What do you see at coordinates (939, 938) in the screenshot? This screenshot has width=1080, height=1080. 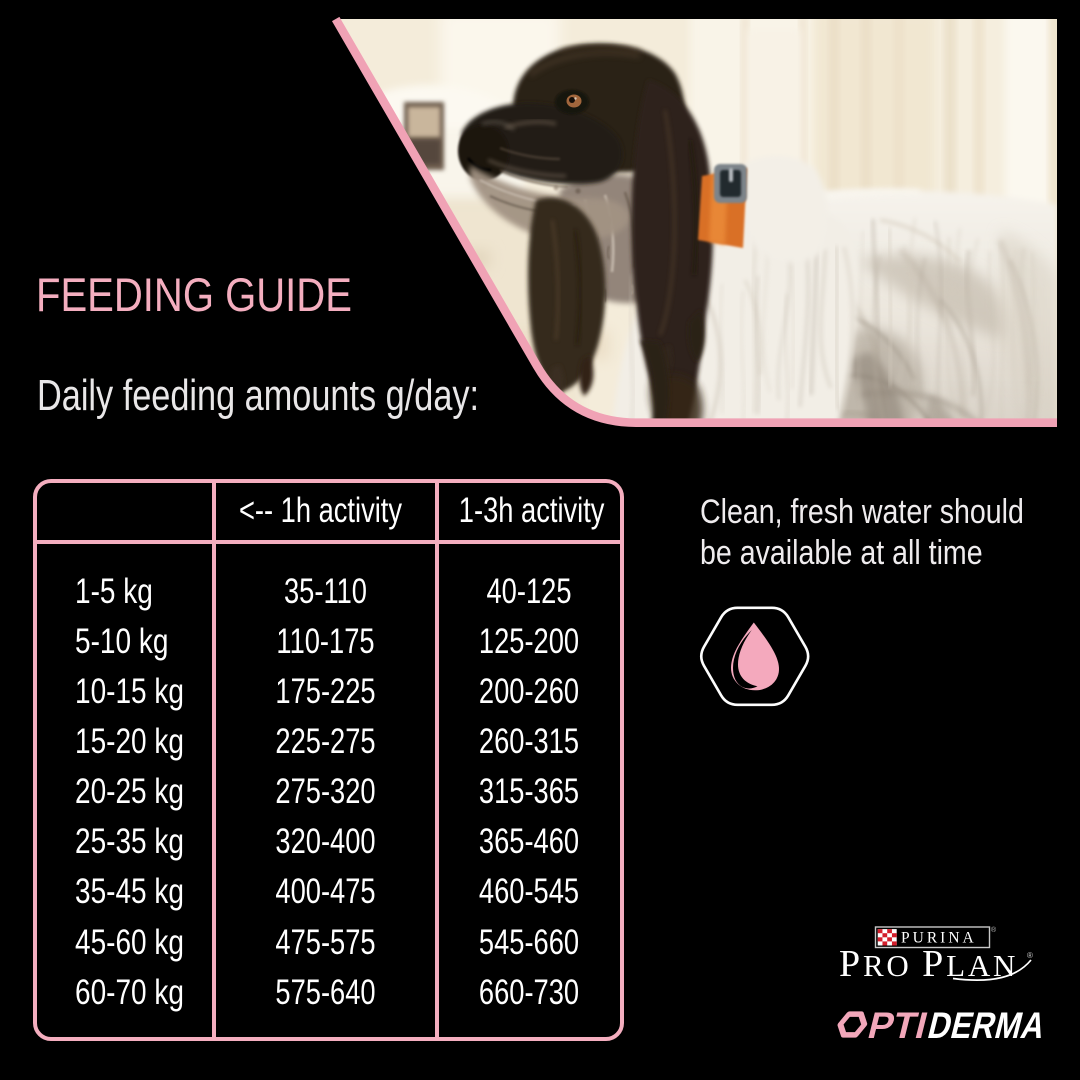 I see `svg-text: PURINA` at bounding box center [939, 938].